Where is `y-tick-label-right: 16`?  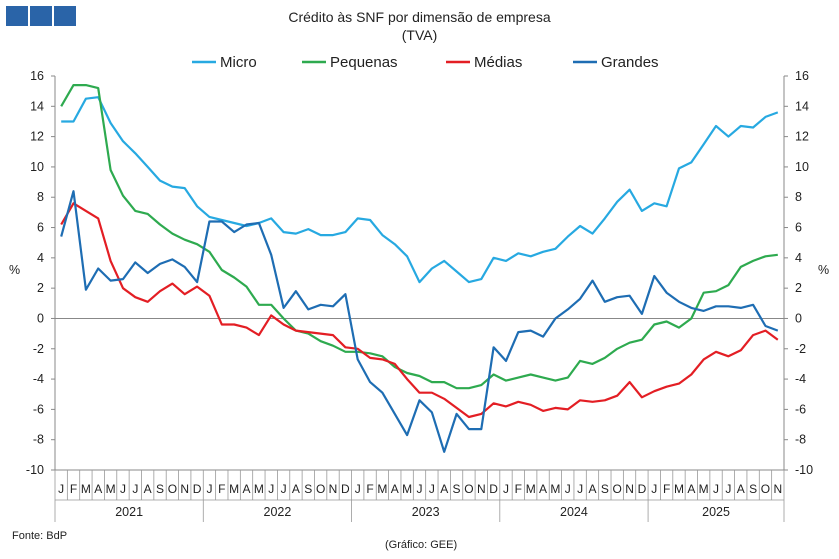
y-tick-label-right: 16 is located at coordinates (802, 76).